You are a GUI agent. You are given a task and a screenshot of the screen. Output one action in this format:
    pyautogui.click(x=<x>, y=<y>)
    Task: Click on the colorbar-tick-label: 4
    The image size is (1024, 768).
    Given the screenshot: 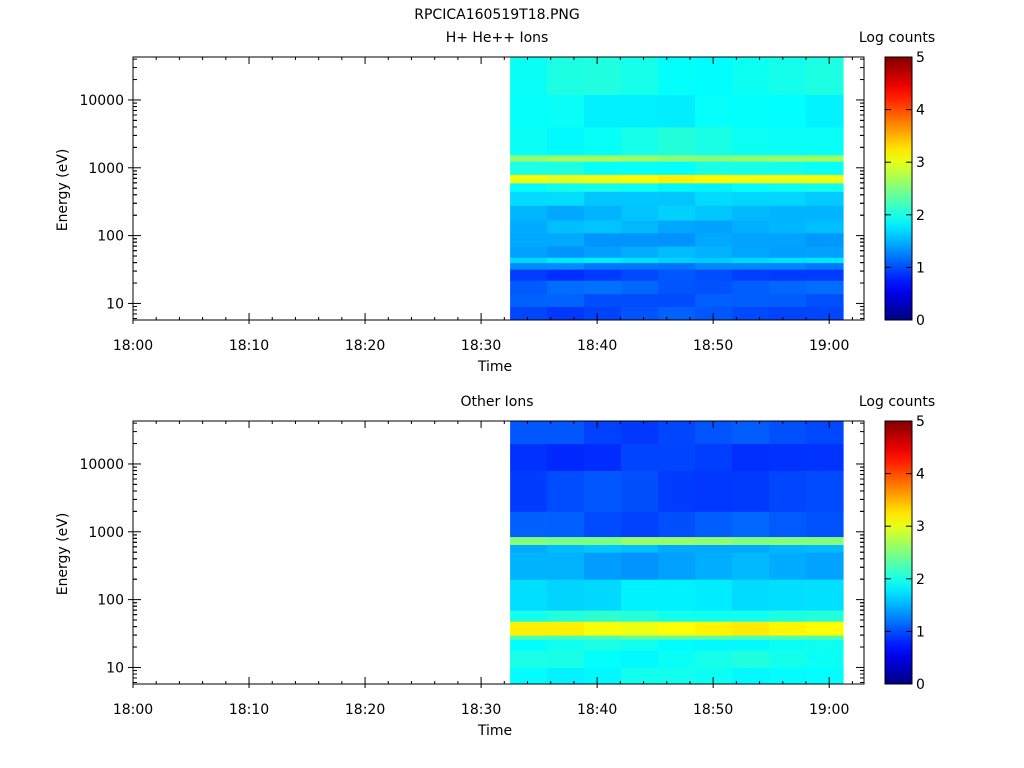 What is the action you would take?
    pyautogui.click(x=920, y=475)
    